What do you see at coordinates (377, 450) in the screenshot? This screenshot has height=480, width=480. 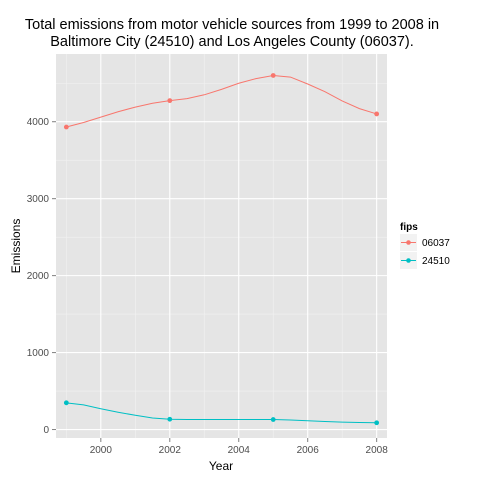 I see `x-tick-label: 2008` at bounding box center [377, 450].